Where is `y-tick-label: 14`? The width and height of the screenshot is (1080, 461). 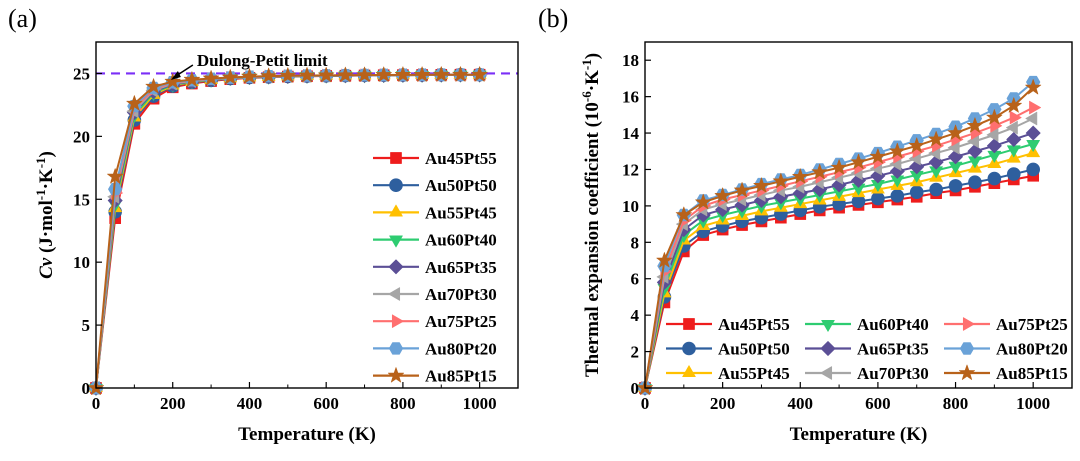
y-tick-label: 14 is located at coordinates (631, 133).